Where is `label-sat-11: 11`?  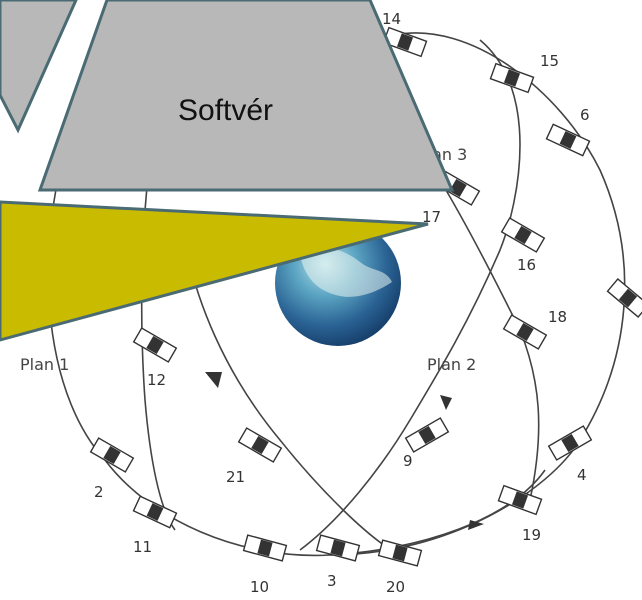
label-sat-11: 11 is located at coordinates (142, 547).